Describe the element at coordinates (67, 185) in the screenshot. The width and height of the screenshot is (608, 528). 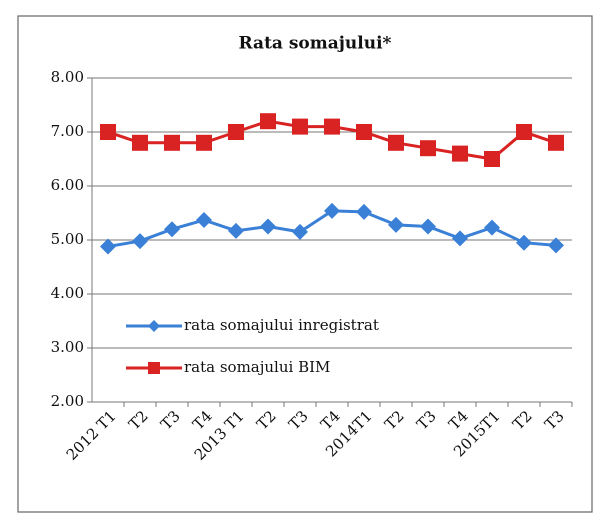
I see `y-tick-label: 6.00` at that location.